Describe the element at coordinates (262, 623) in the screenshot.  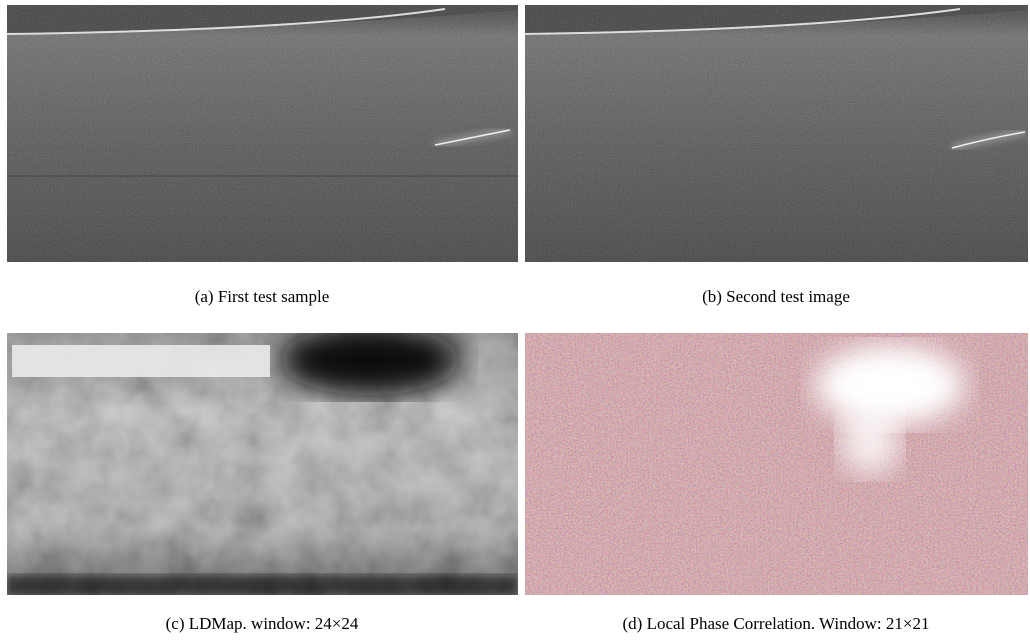
I see `caption: (c) LDMap. window: 24×24` at that location.